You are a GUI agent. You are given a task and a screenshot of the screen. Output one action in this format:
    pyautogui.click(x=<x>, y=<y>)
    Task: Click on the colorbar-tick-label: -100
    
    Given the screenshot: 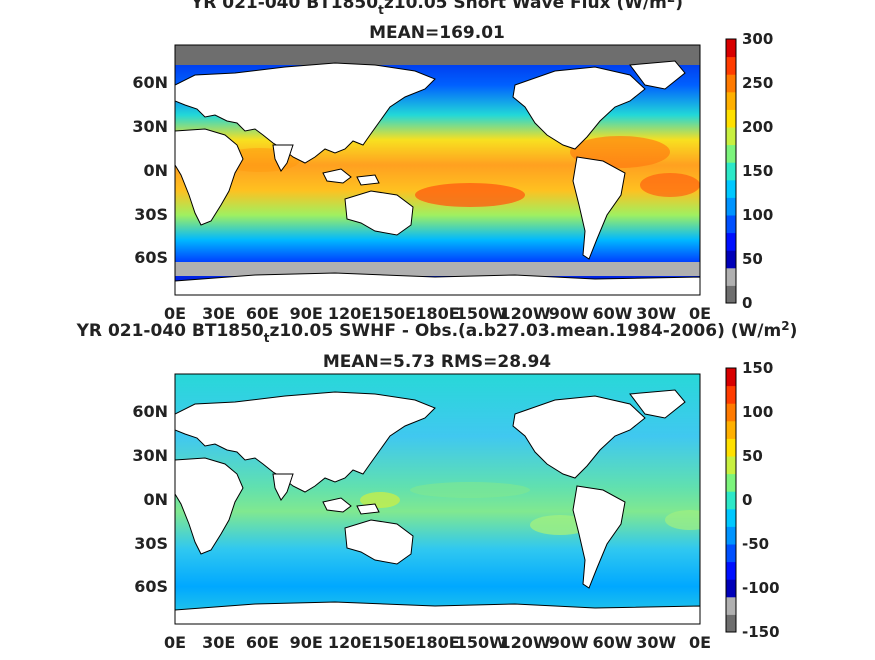 What is the action you would take?
    pyautogui.click(x=761, y=588)
    